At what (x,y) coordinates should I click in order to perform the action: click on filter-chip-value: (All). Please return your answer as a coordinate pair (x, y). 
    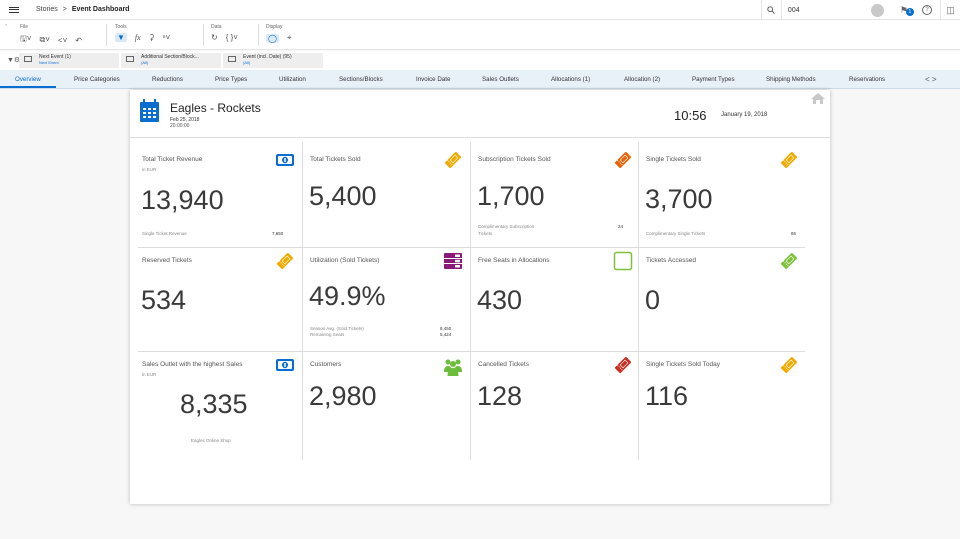
    Looking at the image, I should click on (145, 62).